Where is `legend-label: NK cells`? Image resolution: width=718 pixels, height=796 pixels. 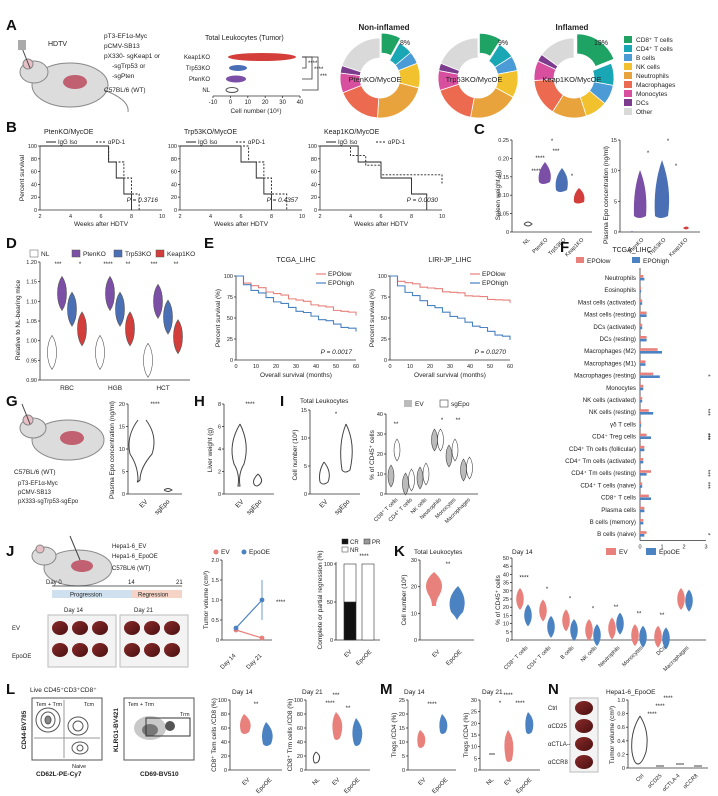
legend-label: NK cells is located at coordinates (648, 67).